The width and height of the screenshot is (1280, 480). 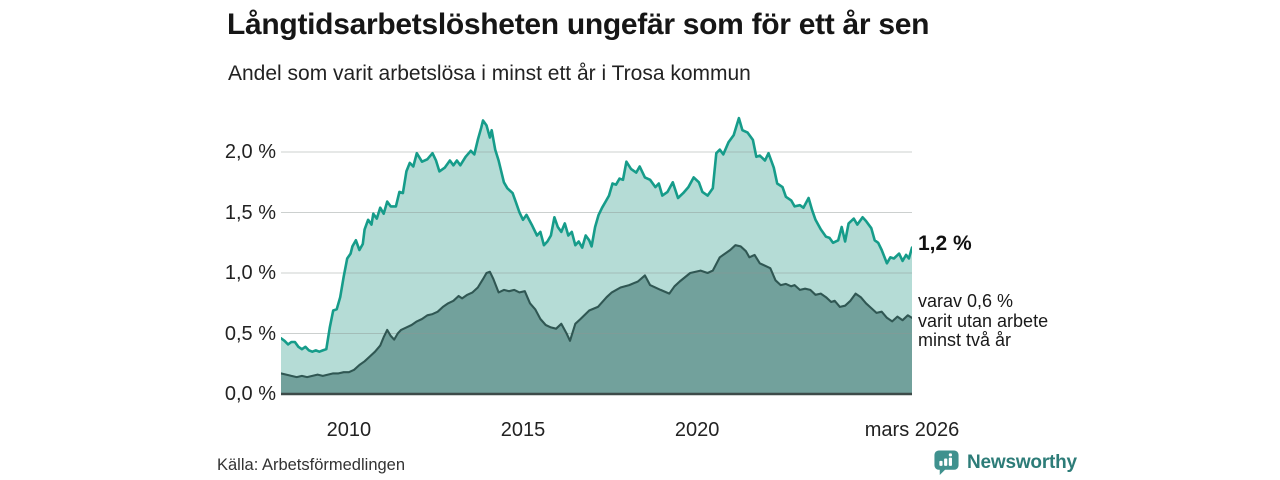 I want to click on bar-medium, so click(x=946, y=462).